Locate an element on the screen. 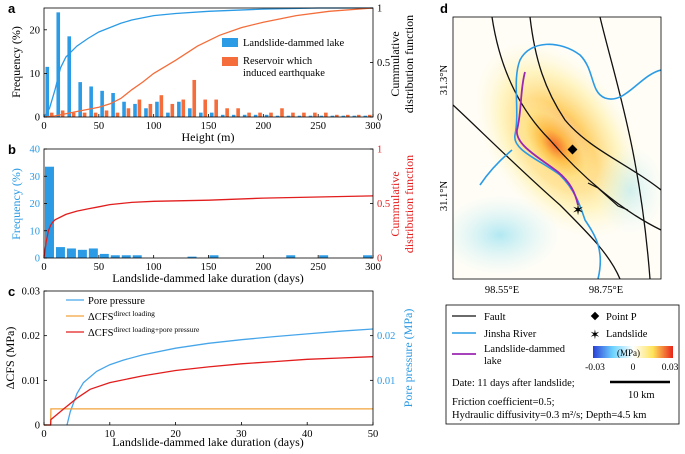 This screenshot has width=685, height=454. map-stress-field-negative-east is located at coordinates (628, 190).